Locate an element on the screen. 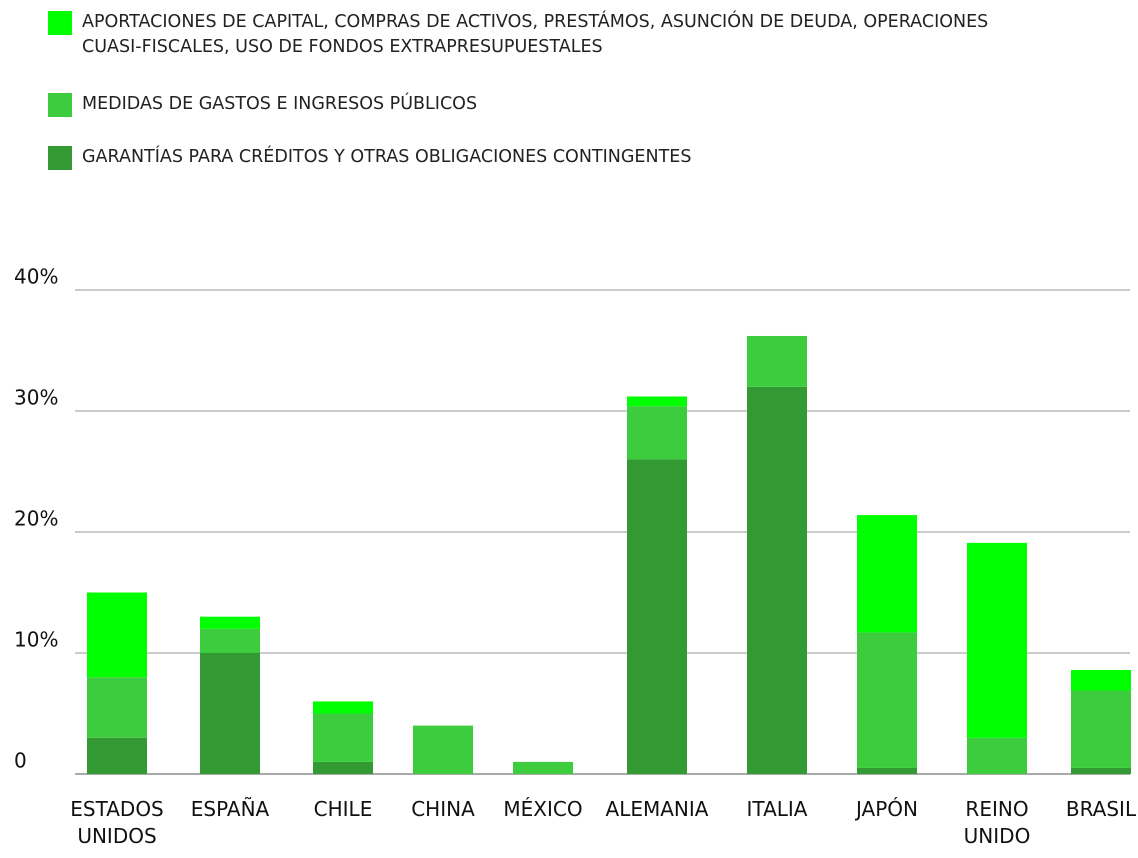  x-tick-label: CHINA is located at coordinates (443, 809).